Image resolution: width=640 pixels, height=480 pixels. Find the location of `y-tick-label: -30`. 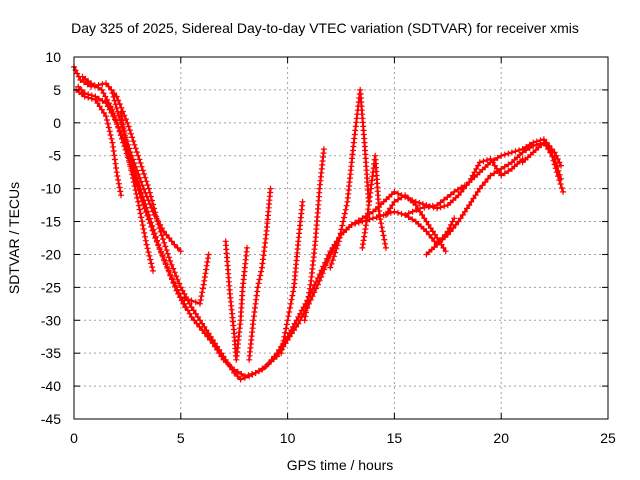

y-tick-label: -30 is located at coordinates (51, 320).